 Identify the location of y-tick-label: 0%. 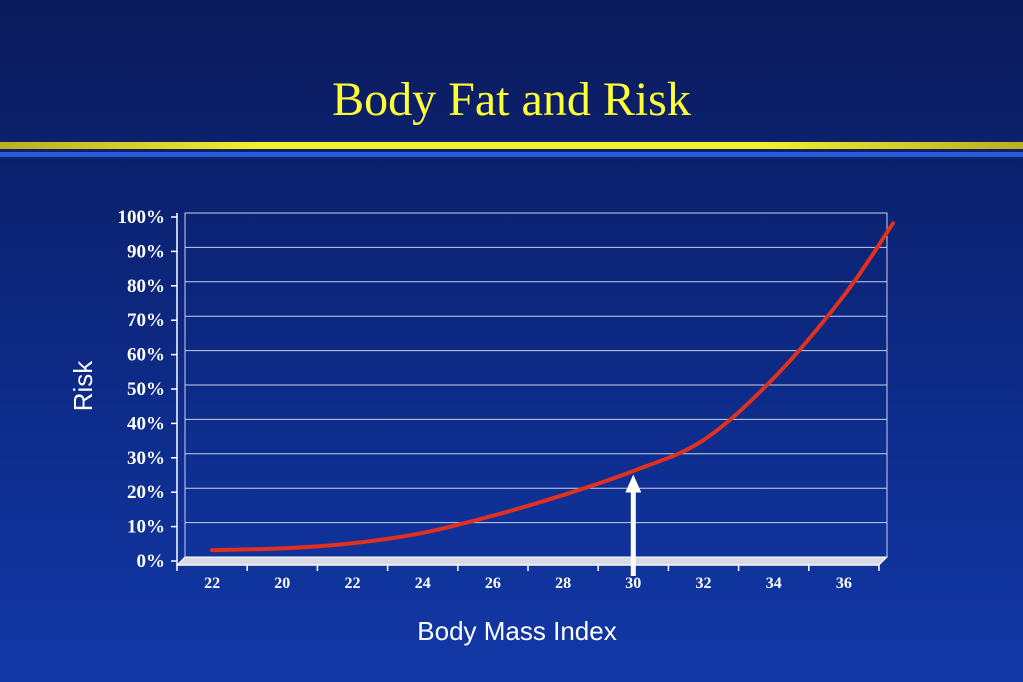
(151, 561).